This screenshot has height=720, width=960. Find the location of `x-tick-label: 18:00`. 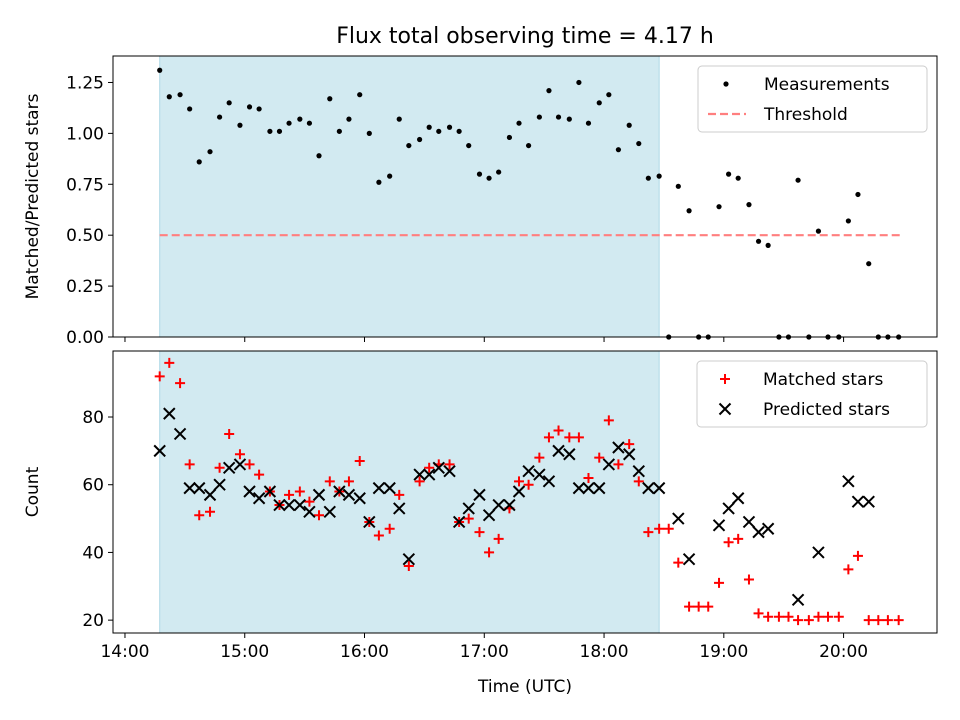

x-tick-label: 18:00 is located at coordinates (604, 652).